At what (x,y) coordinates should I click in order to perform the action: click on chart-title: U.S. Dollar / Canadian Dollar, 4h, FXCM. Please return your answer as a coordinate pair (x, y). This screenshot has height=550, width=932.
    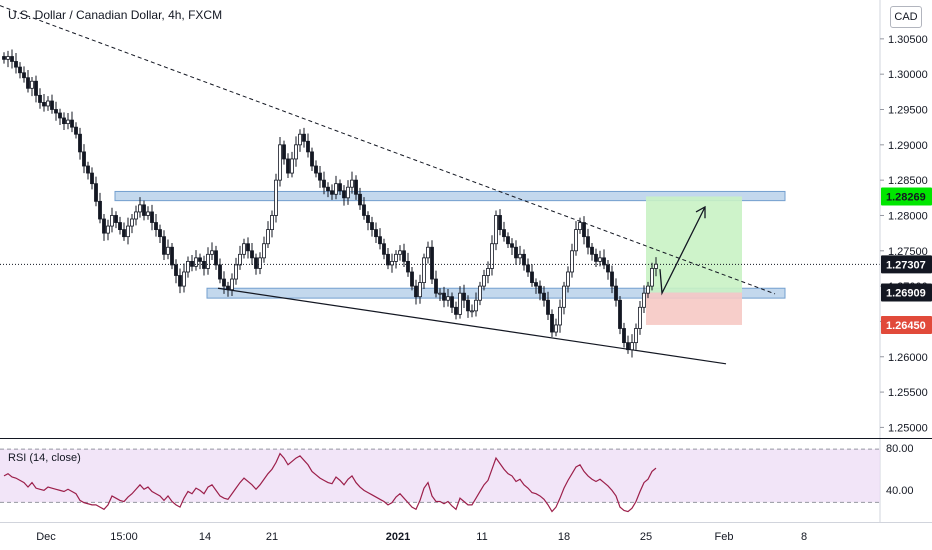
    Looking at the image, I should click on (115, 15).